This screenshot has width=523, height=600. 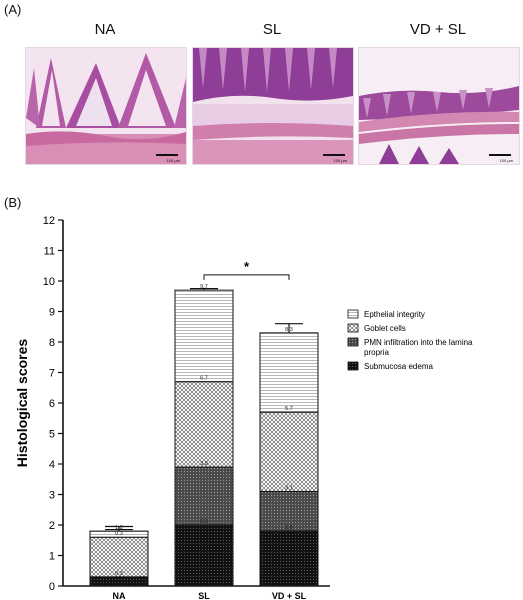 What do you see at coordinates (418, 347) in the screenshot?
I see `legend-label: PMN infiltration into the lamina propria` at bounding box center [418, 347].